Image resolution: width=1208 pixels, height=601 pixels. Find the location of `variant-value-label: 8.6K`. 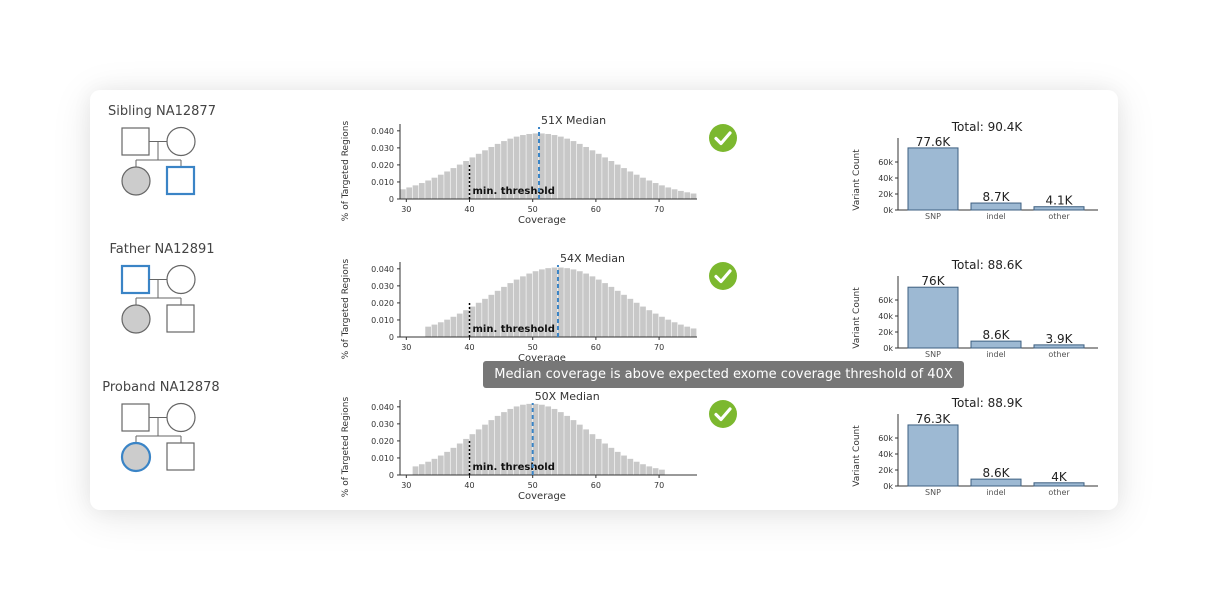

variant-value-label: 8.6K is located at coordinates (997, 335).